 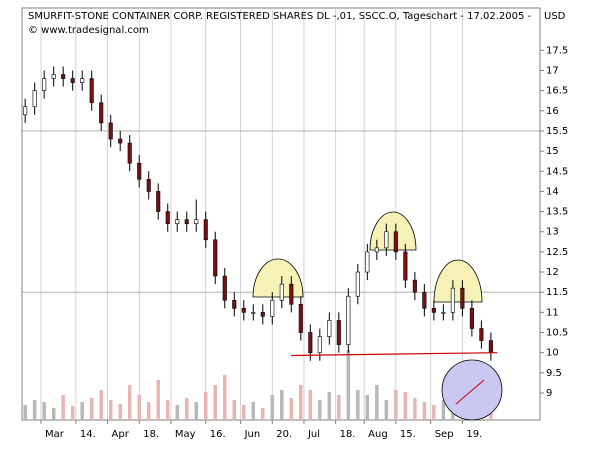 I want to click on y-tick-label: 9.5, so click(x=554, y=373).